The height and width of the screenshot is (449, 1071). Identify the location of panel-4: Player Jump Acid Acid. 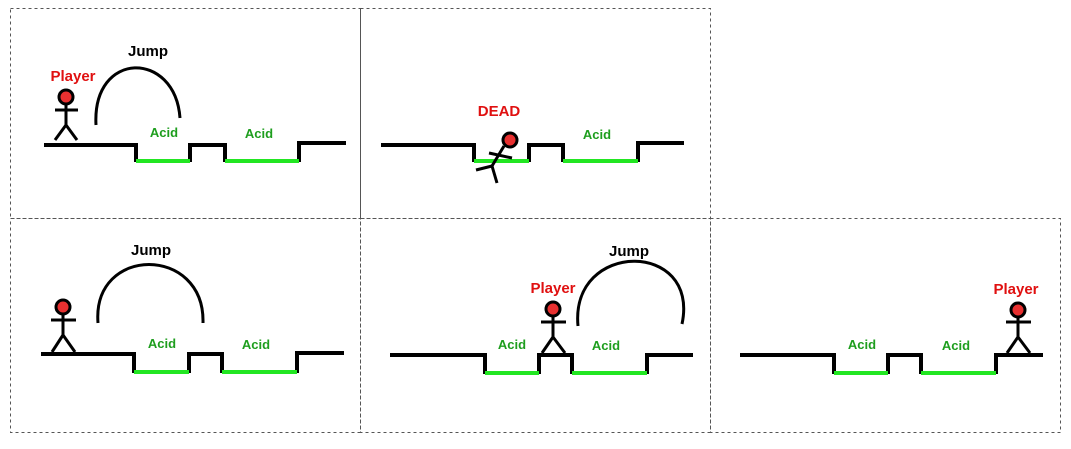
(541, 309).